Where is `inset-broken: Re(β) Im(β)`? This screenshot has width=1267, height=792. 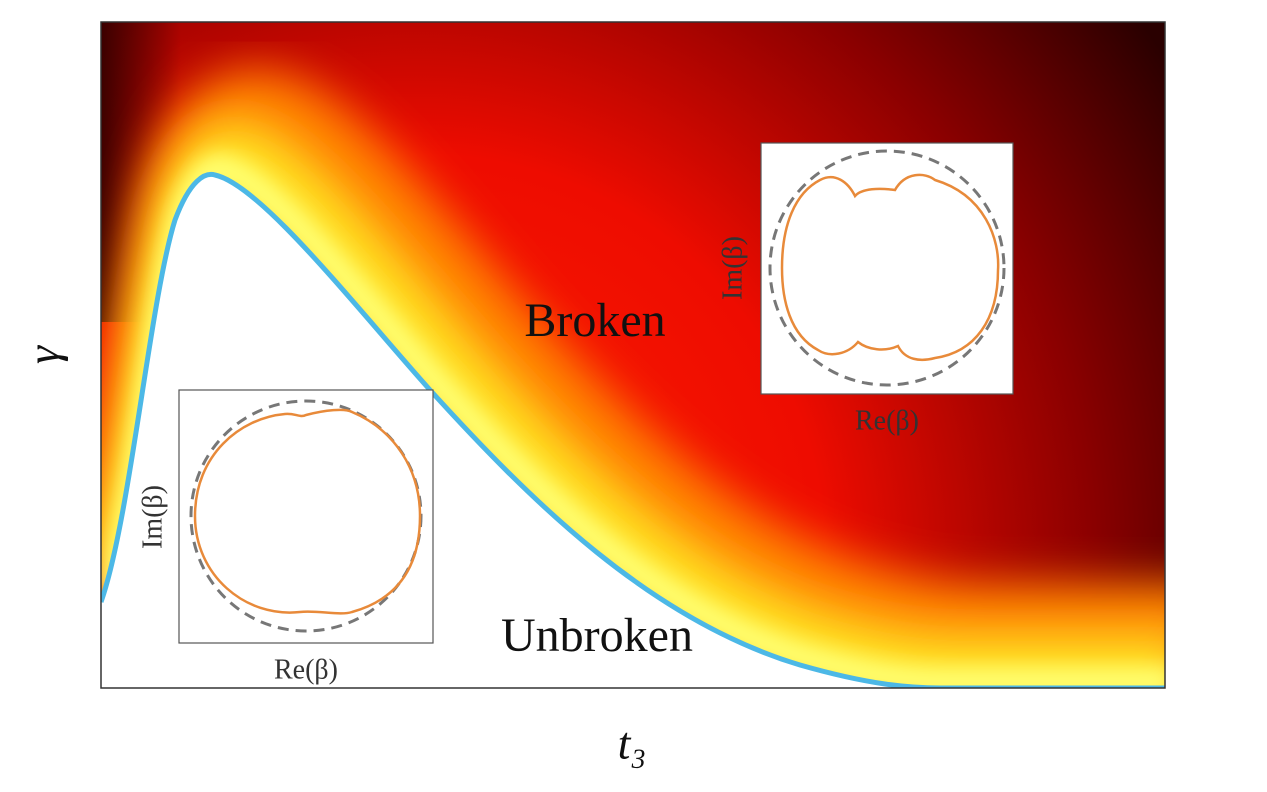
inset-broken: Re(β) Im(β) is located at coordinates (865, 289).